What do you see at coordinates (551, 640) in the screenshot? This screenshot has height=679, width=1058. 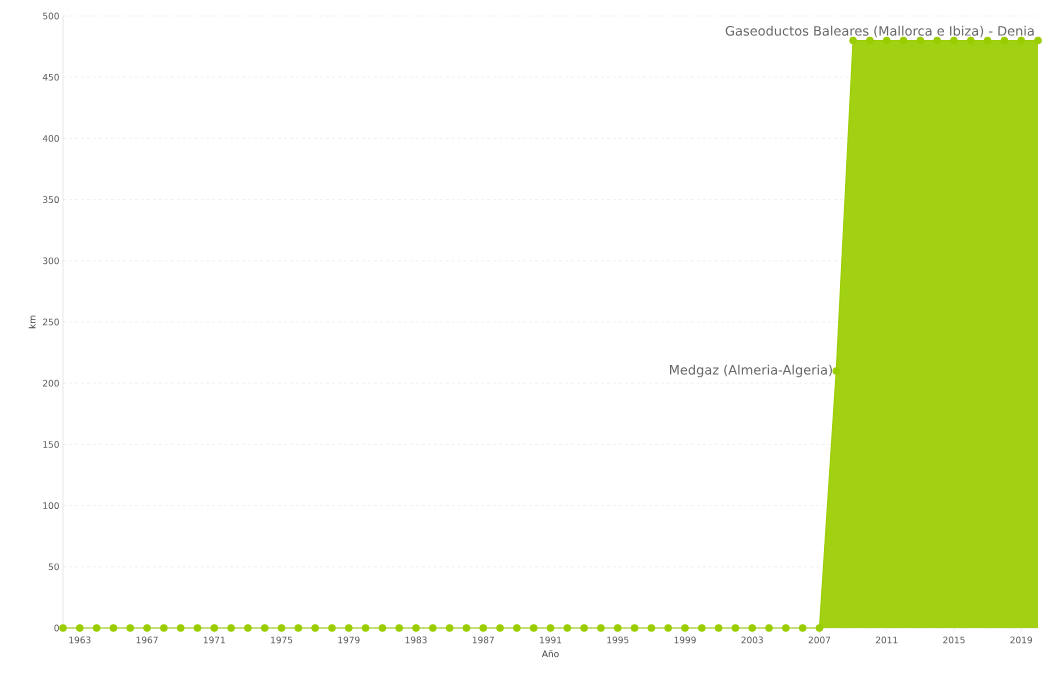 I see `x-tick-label: 1991` at bounding box center [551, 640].